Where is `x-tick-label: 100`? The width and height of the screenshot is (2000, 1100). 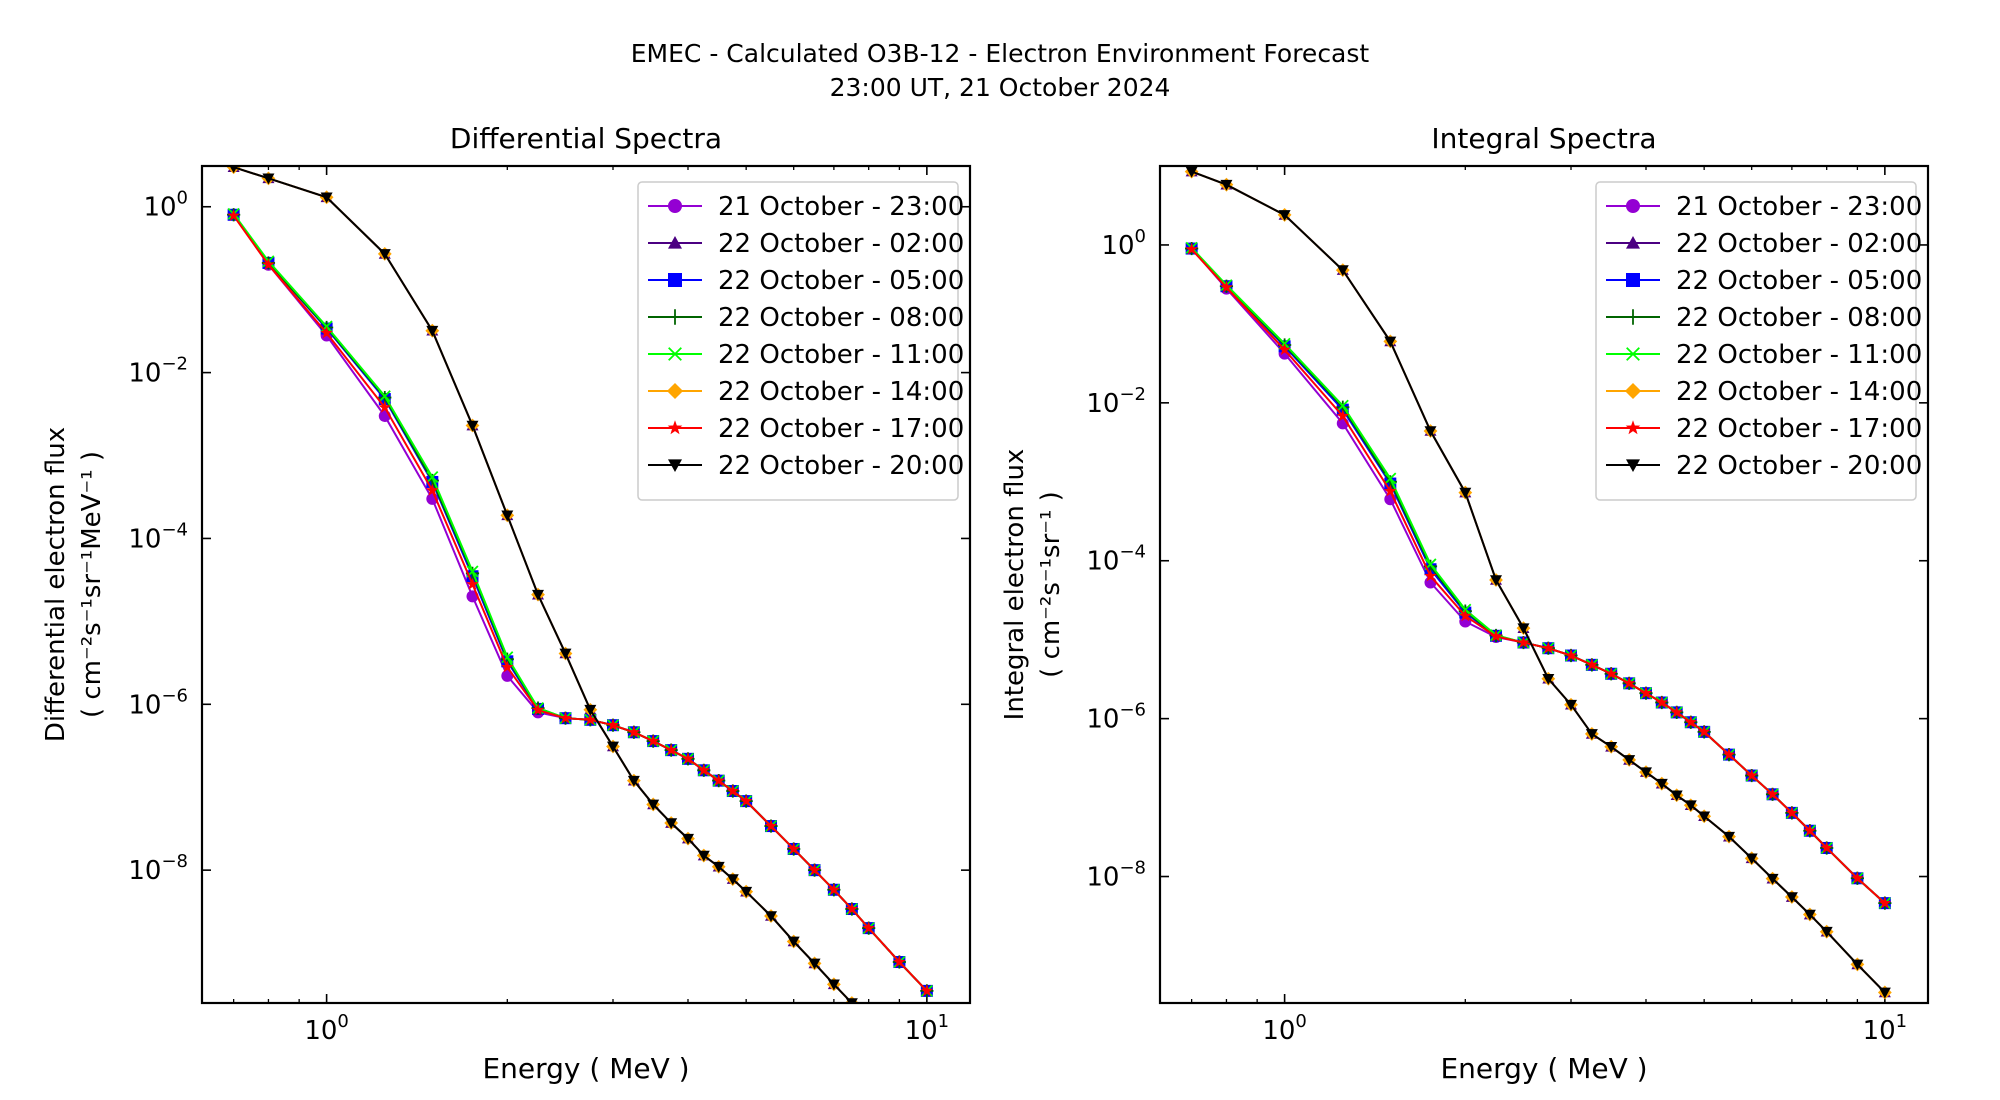 x-tick-label: 100 is located at coordinates (1284, 1028).